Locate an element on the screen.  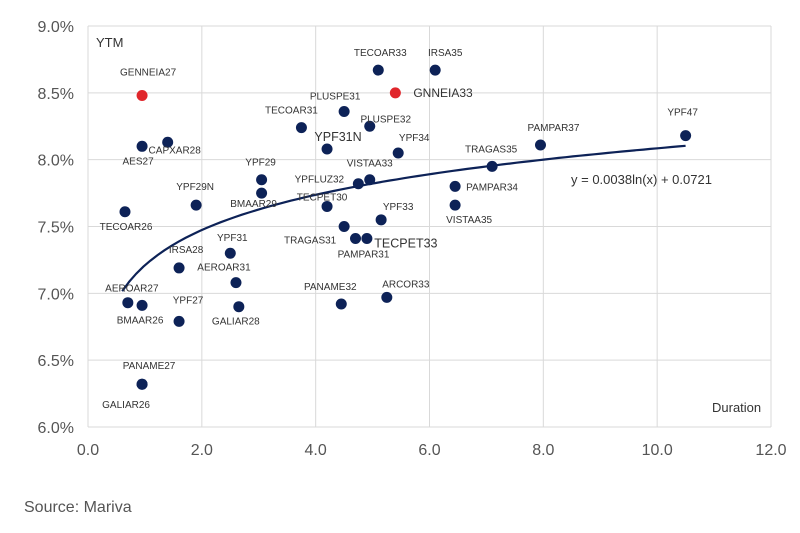
point-label-tecpet33: TECPET33 is located at coordinates (405, 244).